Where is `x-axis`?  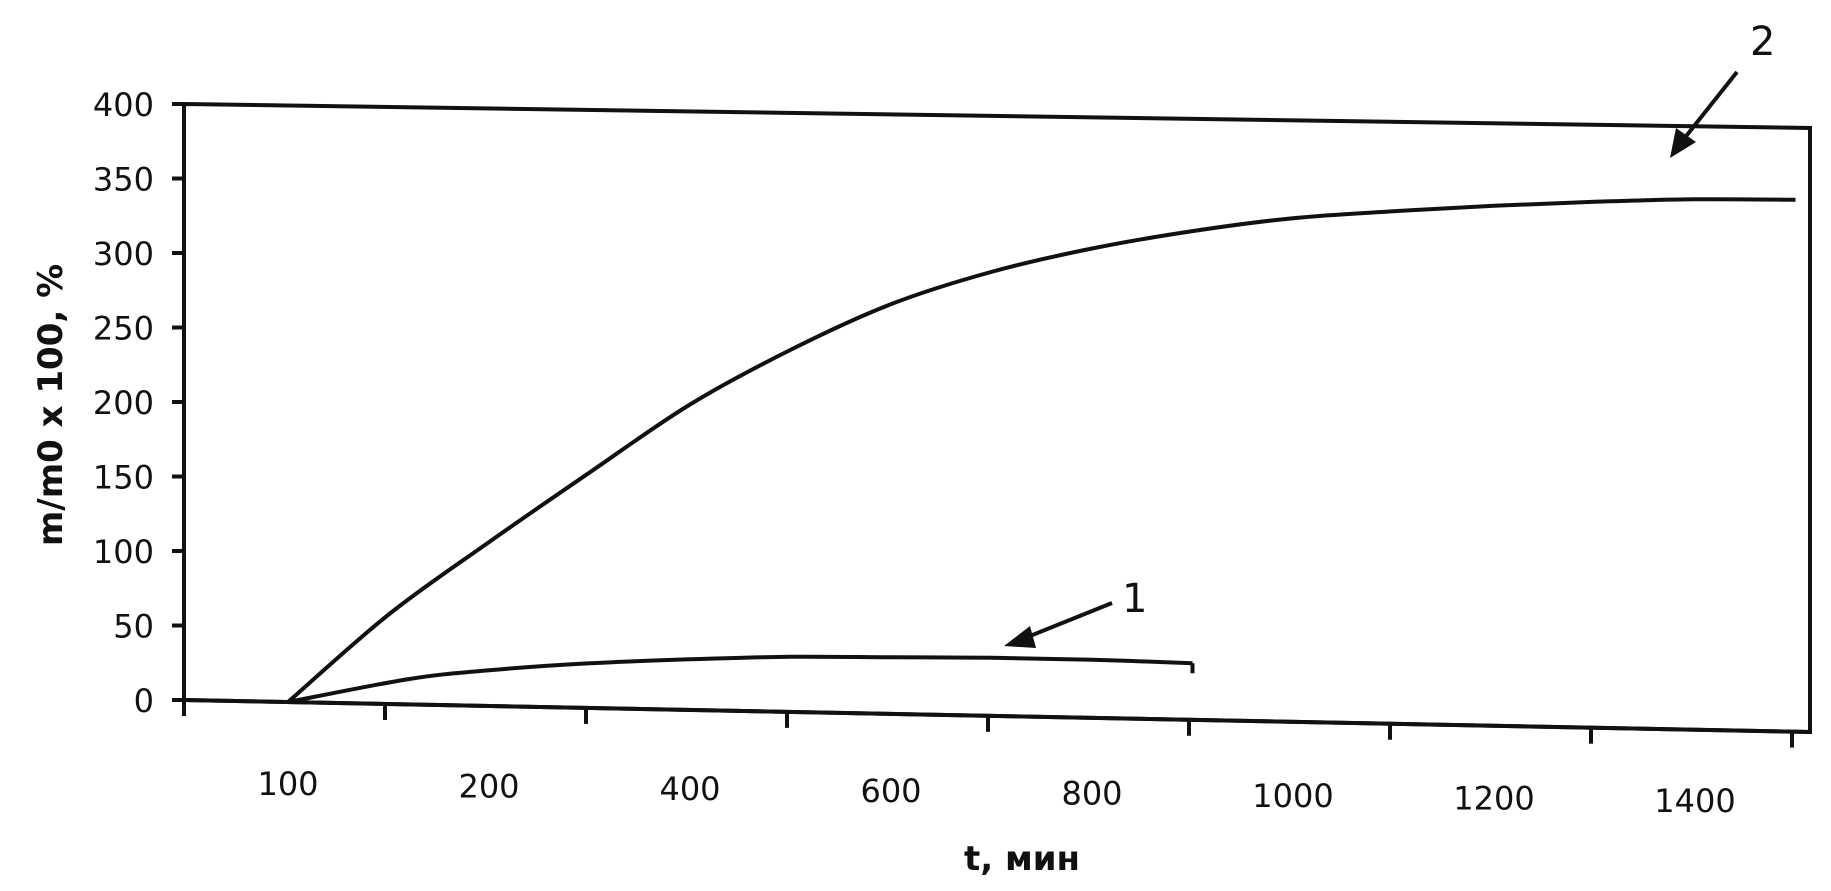 x-axis is located at coordinates (997, 716).